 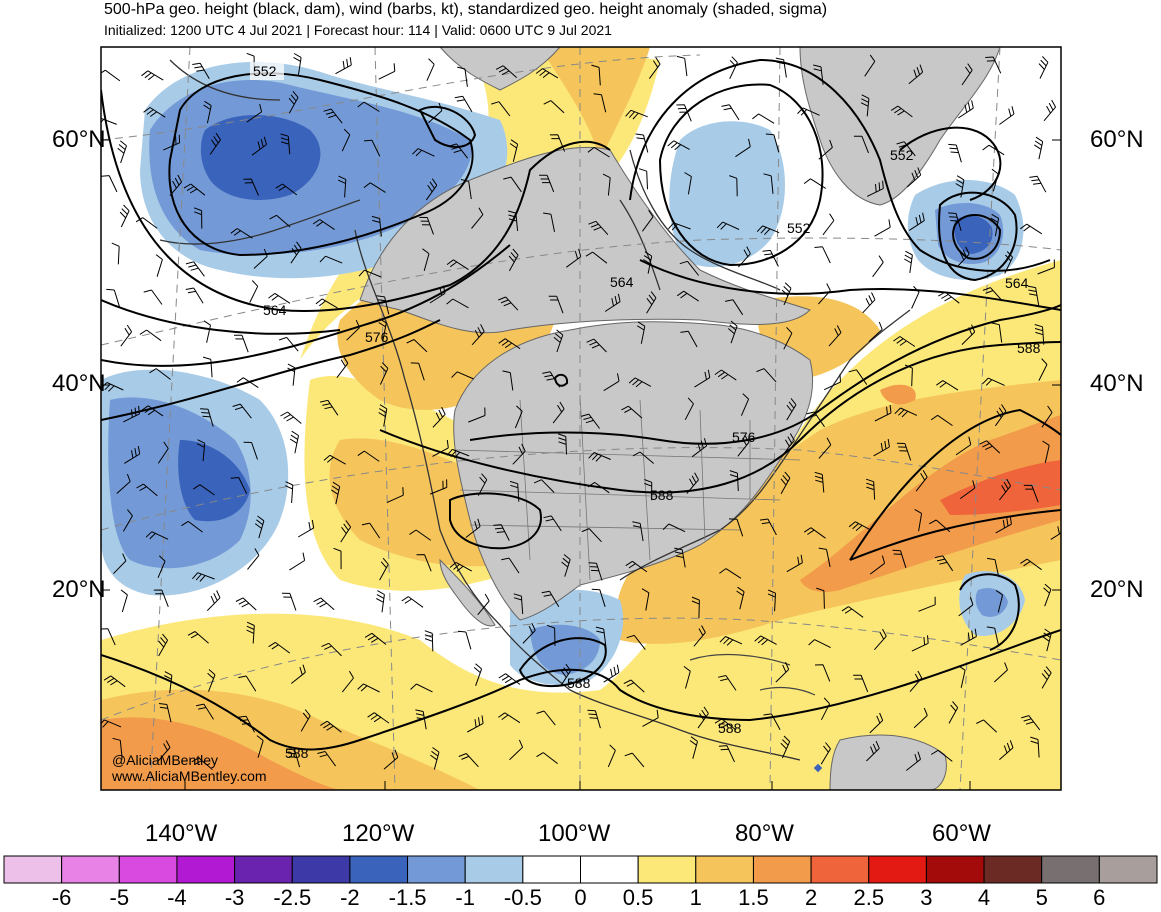 I want to click on colorbar-label: 6, so click(x=1099, y=897).